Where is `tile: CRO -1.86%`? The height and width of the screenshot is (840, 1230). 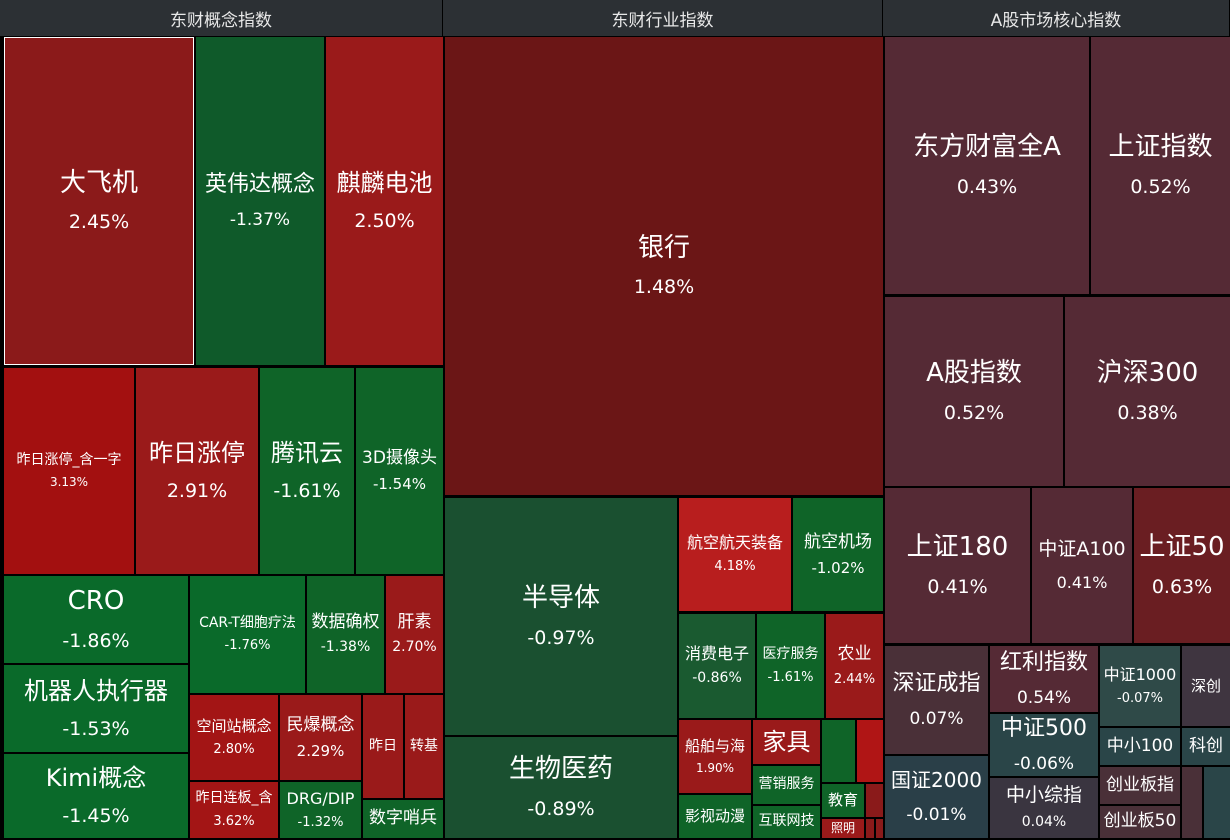
tile: CRO -1.86% is located at coordinates (96, 619).